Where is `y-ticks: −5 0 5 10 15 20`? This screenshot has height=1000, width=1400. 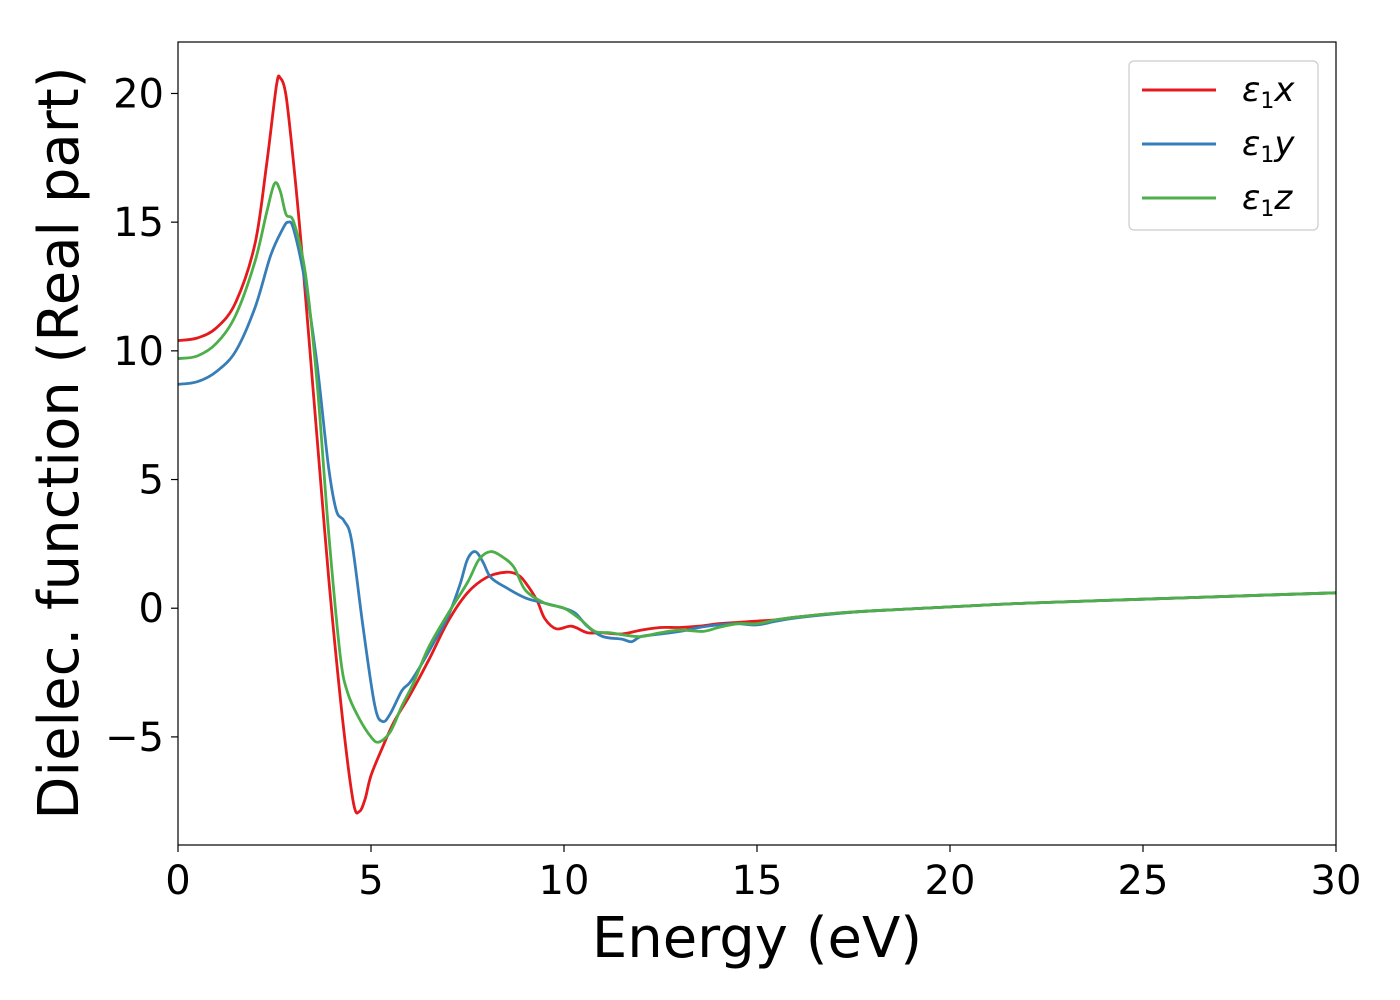 y-ticks: −5 0 5 10 15 20 is located at coordinates (141, 416).